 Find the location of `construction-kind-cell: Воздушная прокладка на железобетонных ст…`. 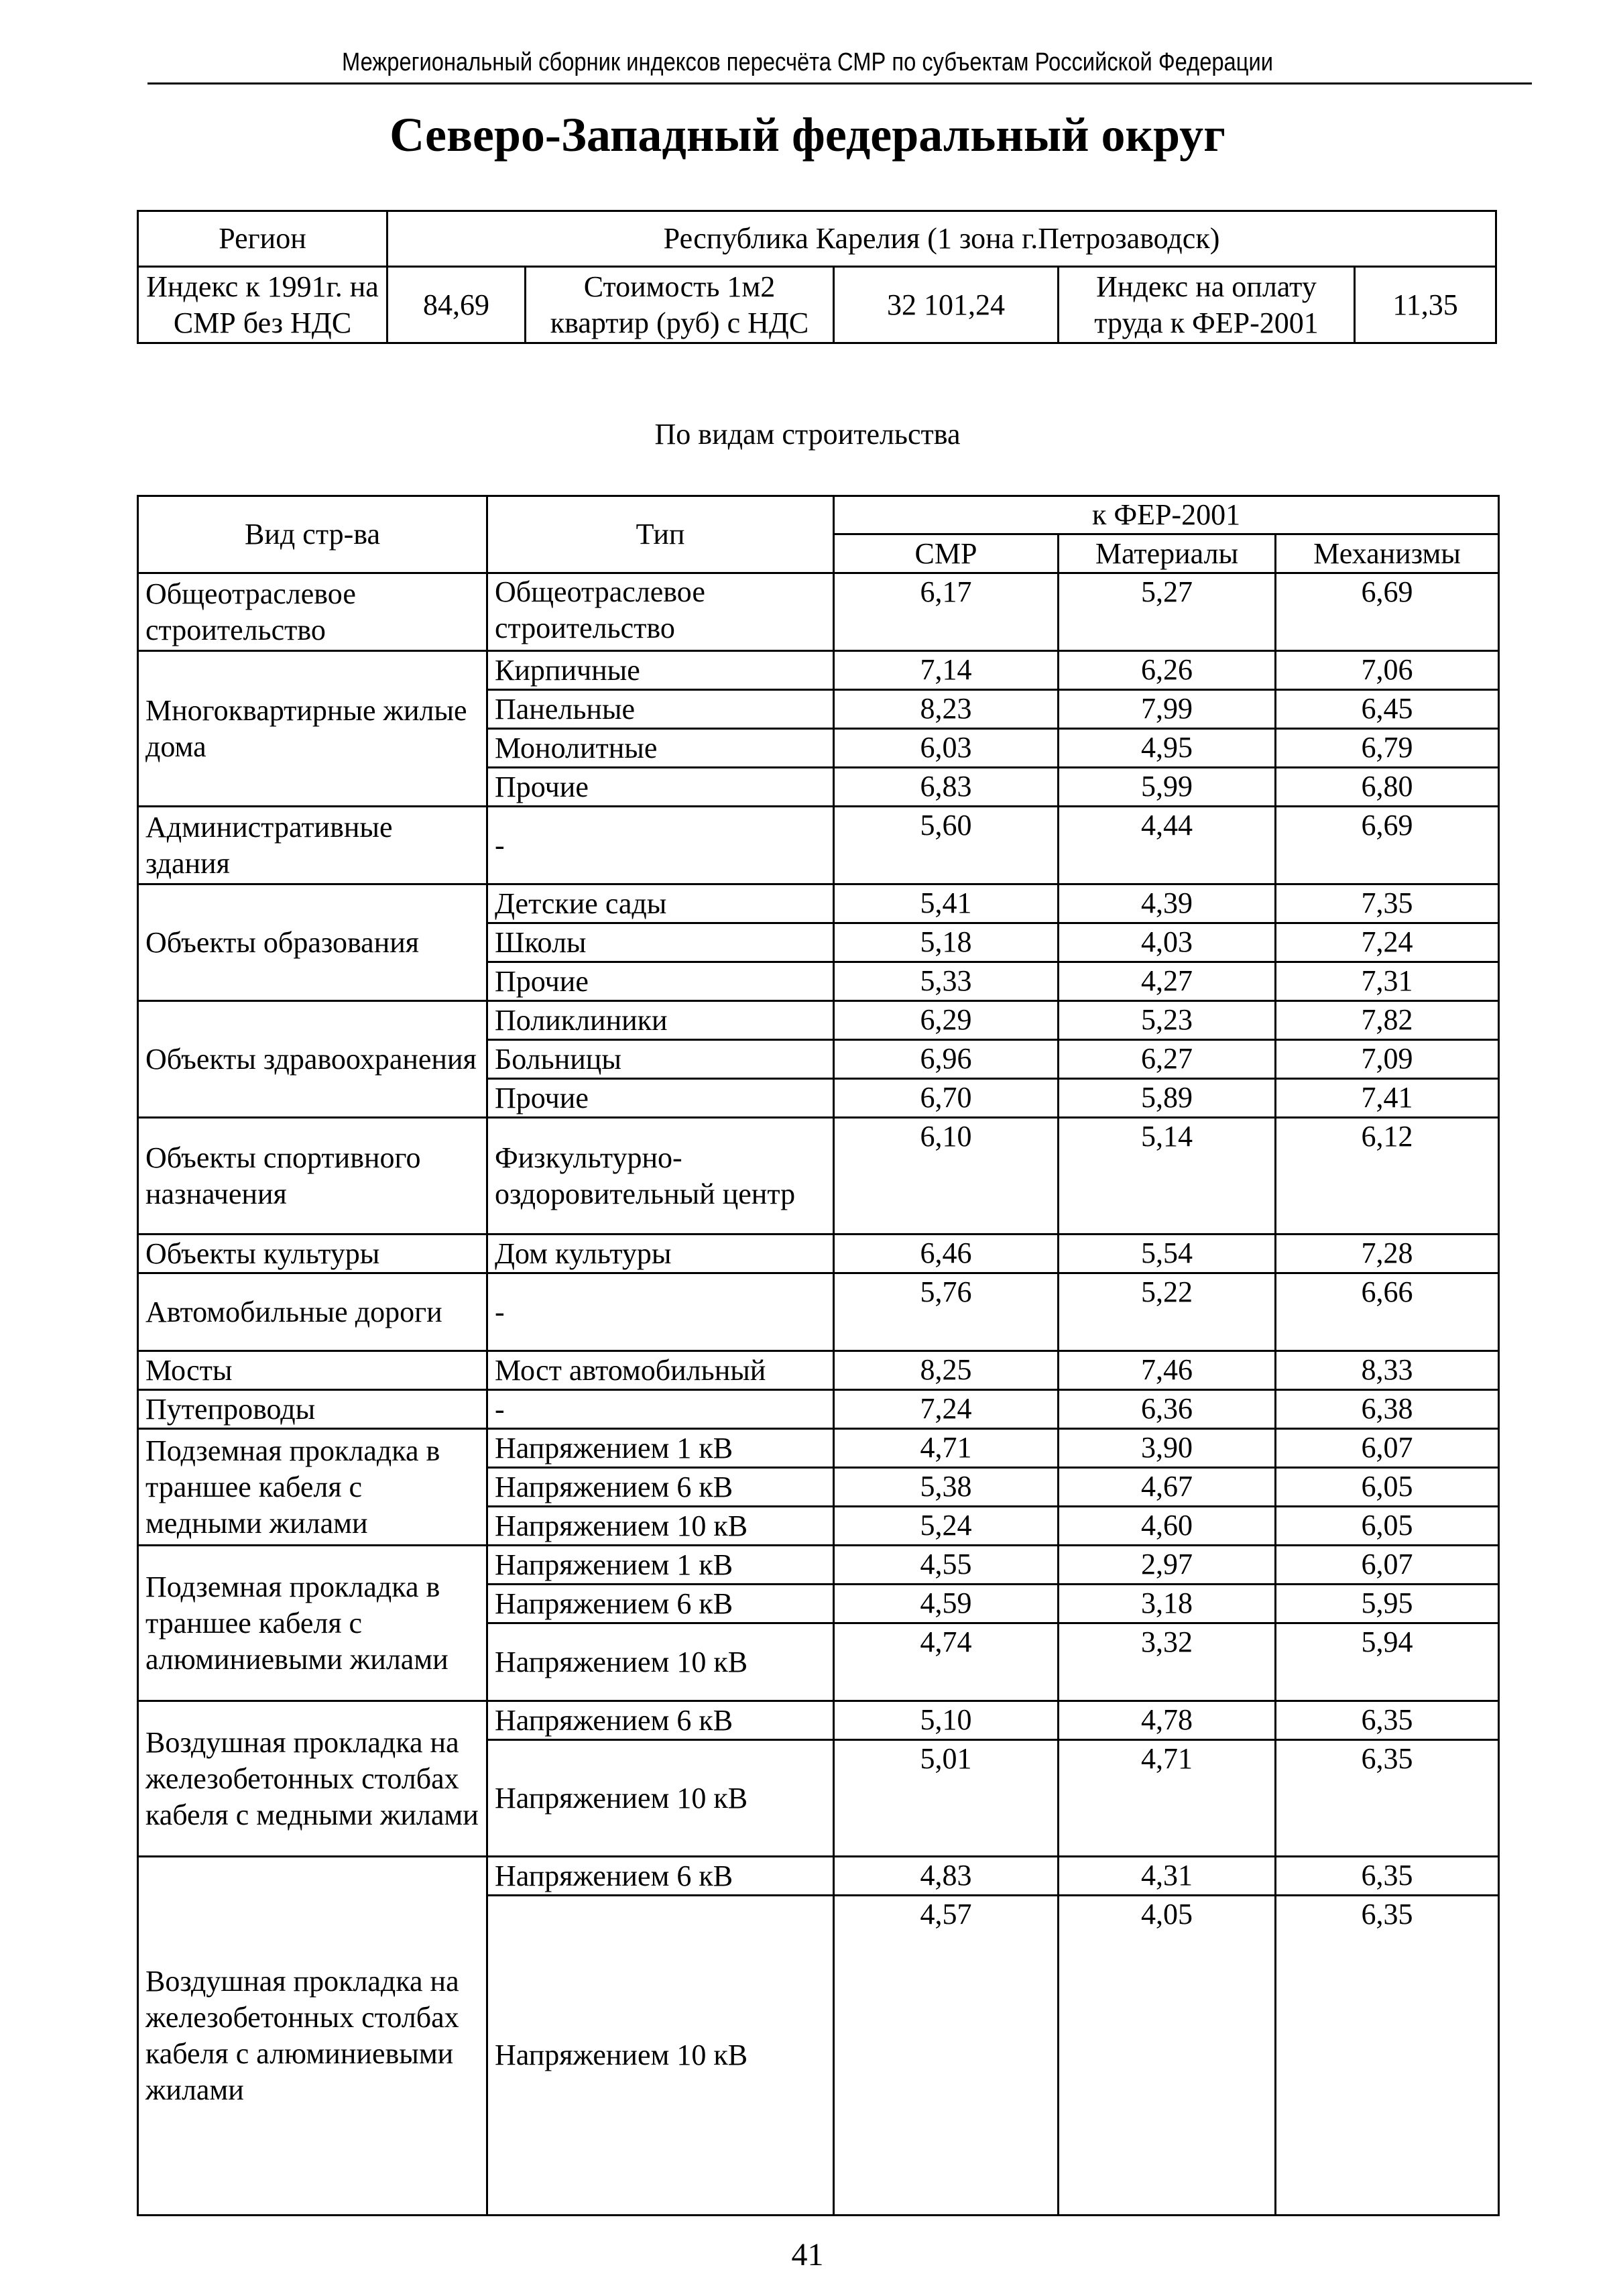

construction-kind-cell: Воздушная прокладка на железобетонных ст… is located at coordinates (312, 2035).